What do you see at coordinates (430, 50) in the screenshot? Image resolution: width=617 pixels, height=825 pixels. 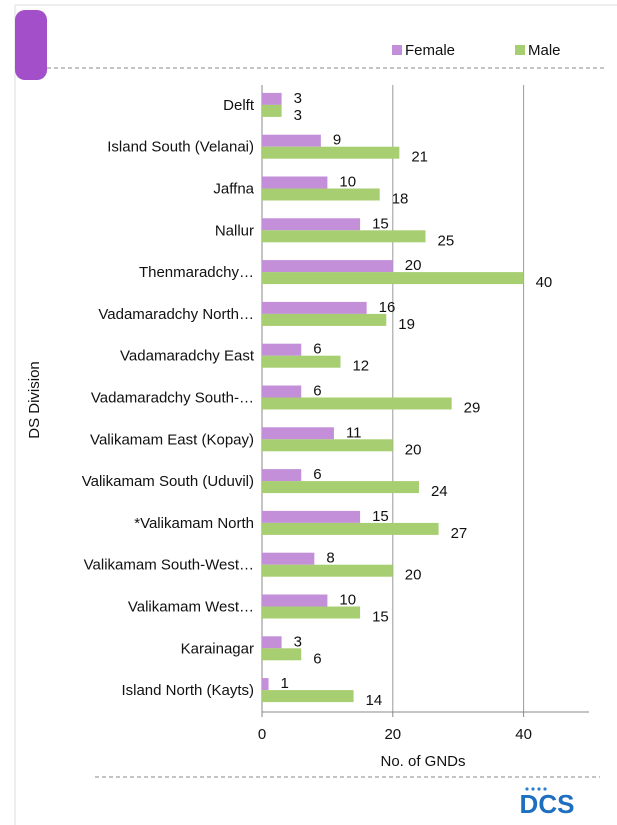 I see `legend-label: Female` at bounding box center [430, 50].